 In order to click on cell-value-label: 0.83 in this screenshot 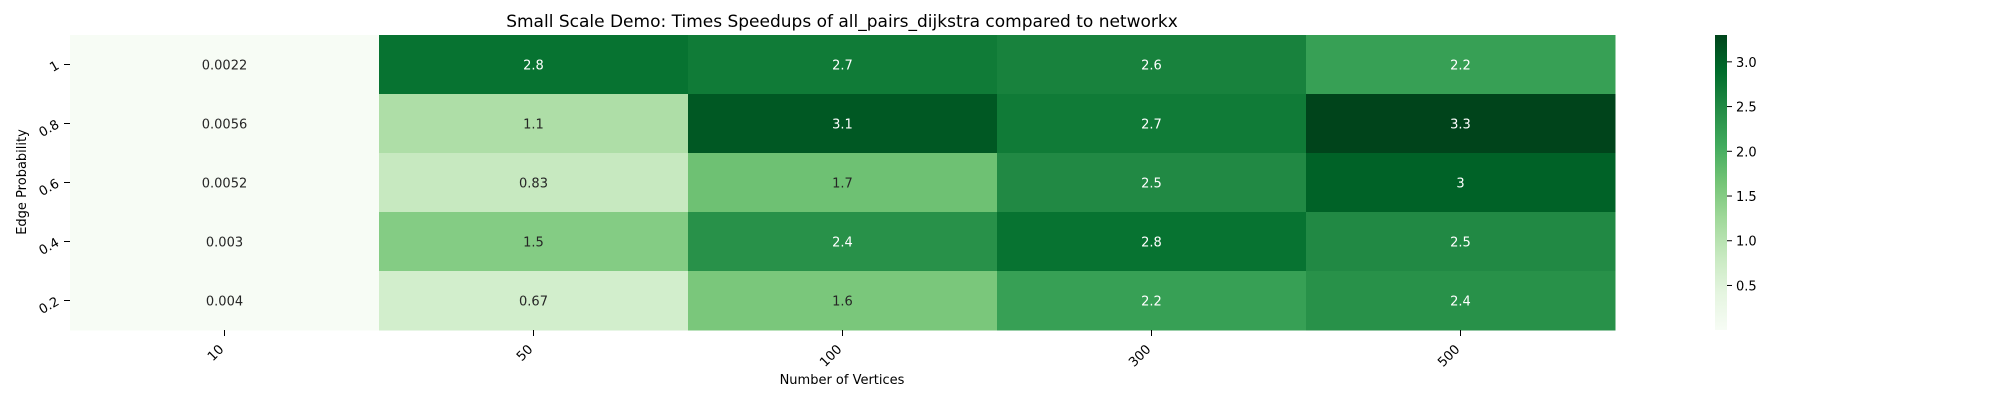, I will do `click(533, 184)`.